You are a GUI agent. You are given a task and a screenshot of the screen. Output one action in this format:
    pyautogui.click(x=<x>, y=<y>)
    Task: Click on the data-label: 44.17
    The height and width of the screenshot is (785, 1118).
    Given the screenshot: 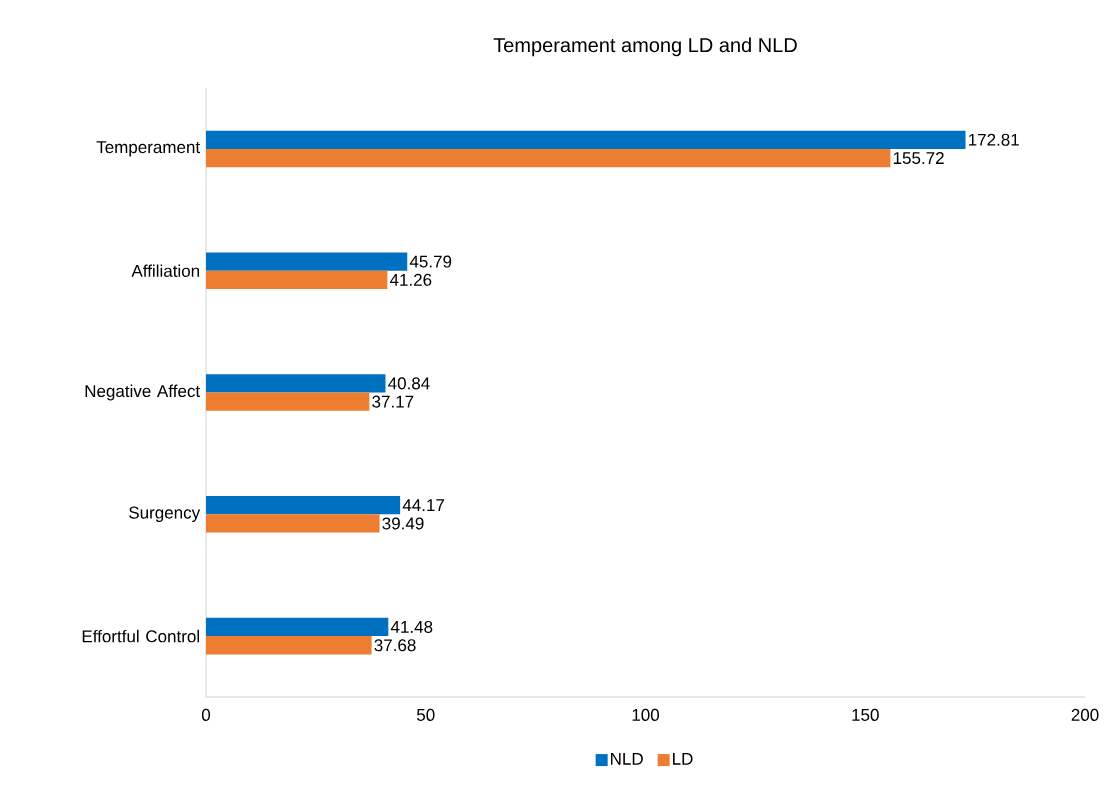 What is the action you would take?
    pyautogui.click(x=423, y=505)
    